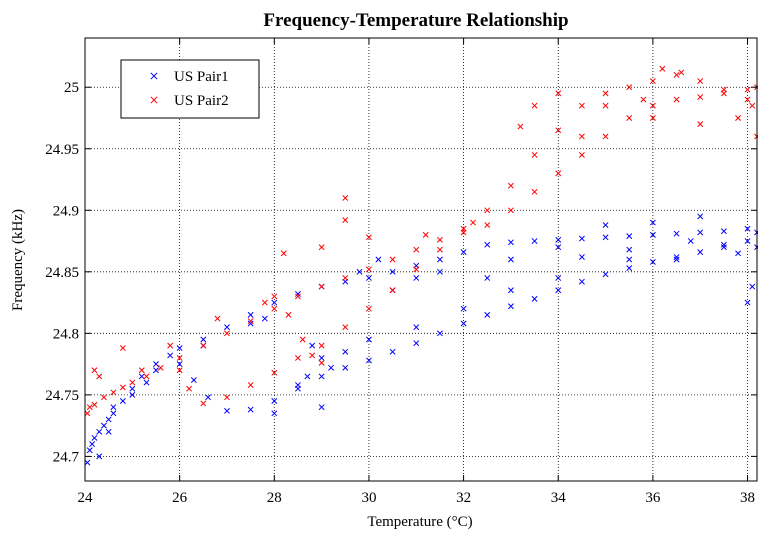  What do you see at coordinates (154, 76) in the screenshot?
I see `legend-marker` at bounding box center [154, 76].